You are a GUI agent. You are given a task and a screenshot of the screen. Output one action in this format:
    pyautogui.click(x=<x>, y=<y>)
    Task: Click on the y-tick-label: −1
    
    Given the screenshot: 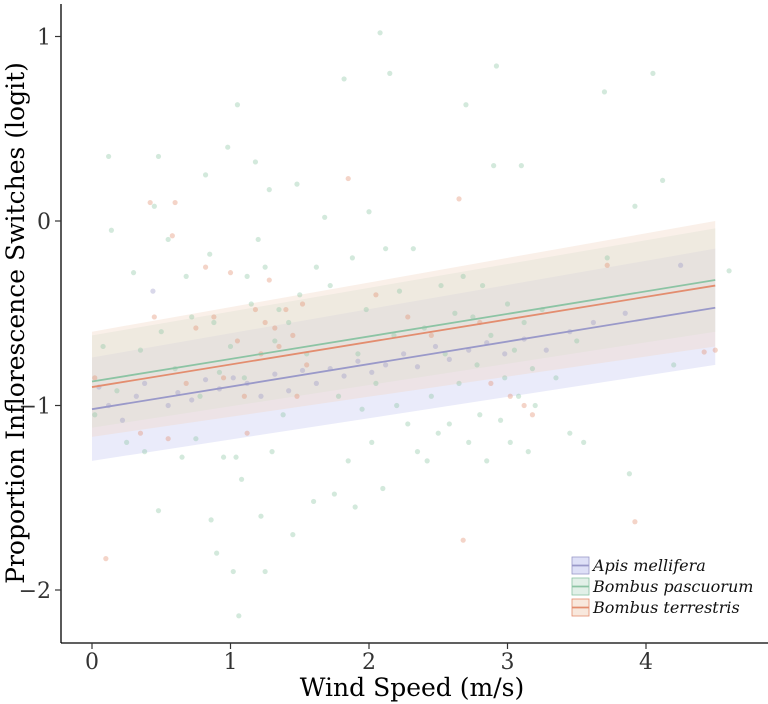 What is the action you would take?
    pyautogui.click(x=35, y=407)
    